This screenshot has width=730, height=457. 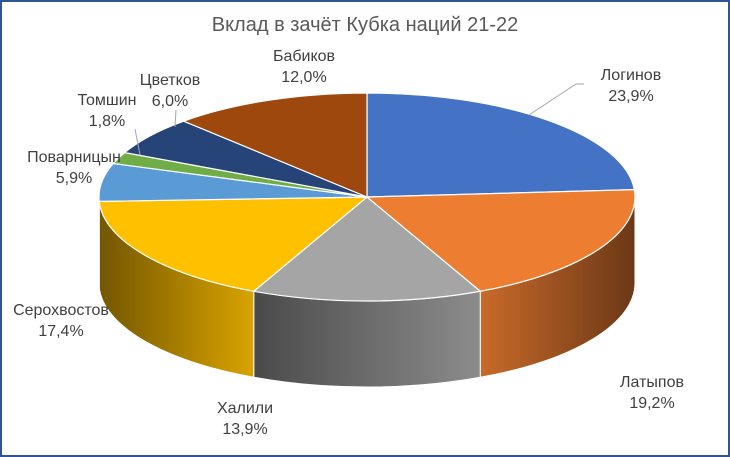 I want to click on slice-percent: 19,2%, so click(x=652, y=403).